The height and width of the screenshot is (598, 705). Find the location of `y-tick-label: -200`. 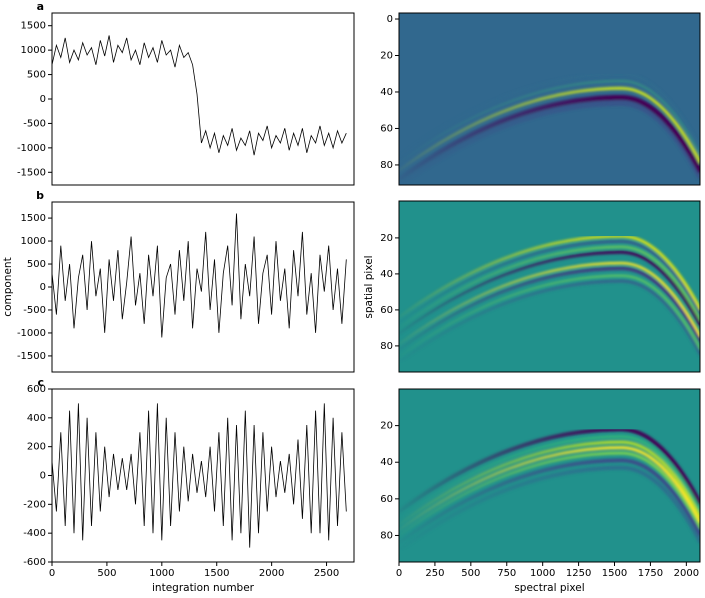

y-tick-label: -200 is located at coordinates (34, 504).